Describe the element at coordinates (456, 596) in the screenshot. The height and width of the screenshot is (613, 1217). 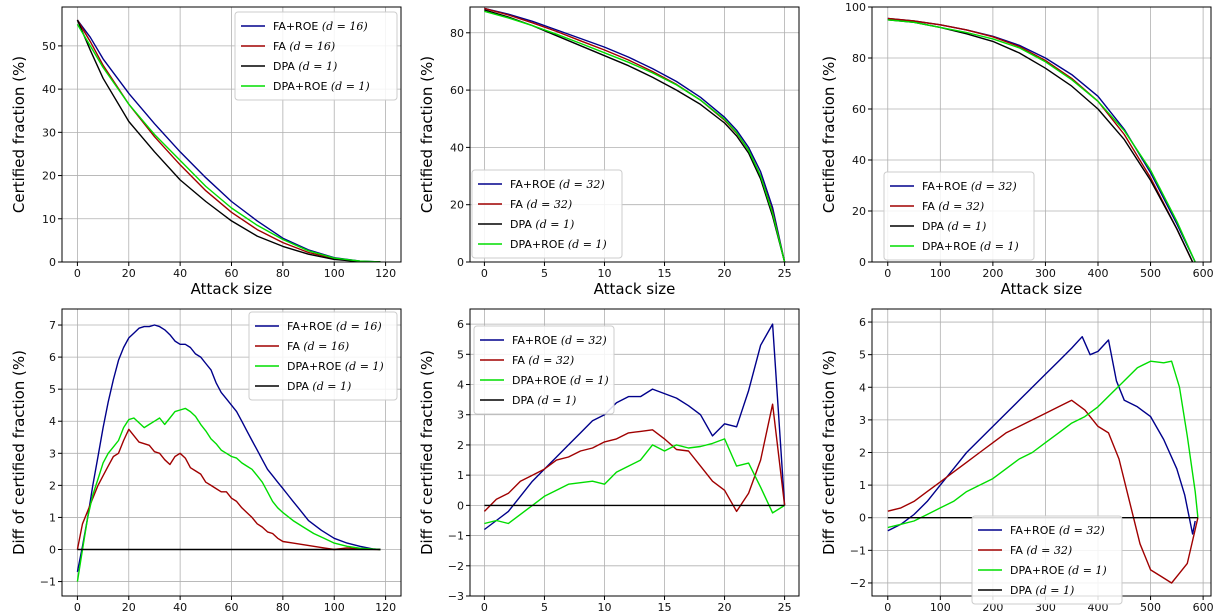
I see `y-tick-label: −3` at that location.